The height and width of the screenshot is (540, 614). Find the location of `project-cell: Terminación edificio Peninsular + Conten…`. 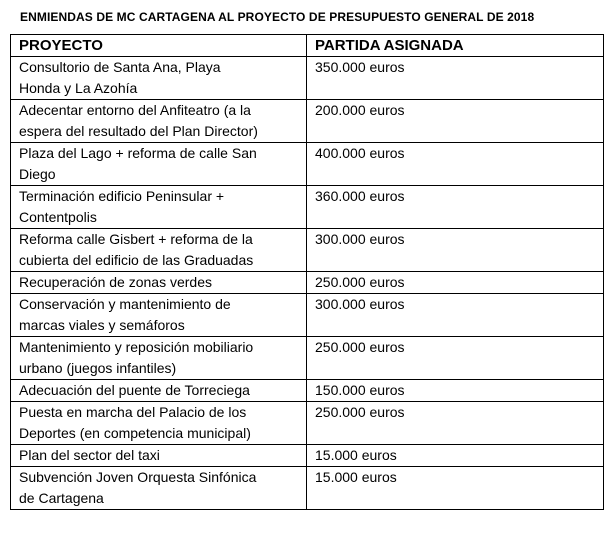

project-cell: Terminación edificio Peninsular + Conten… is located at coordinates (158, 207).